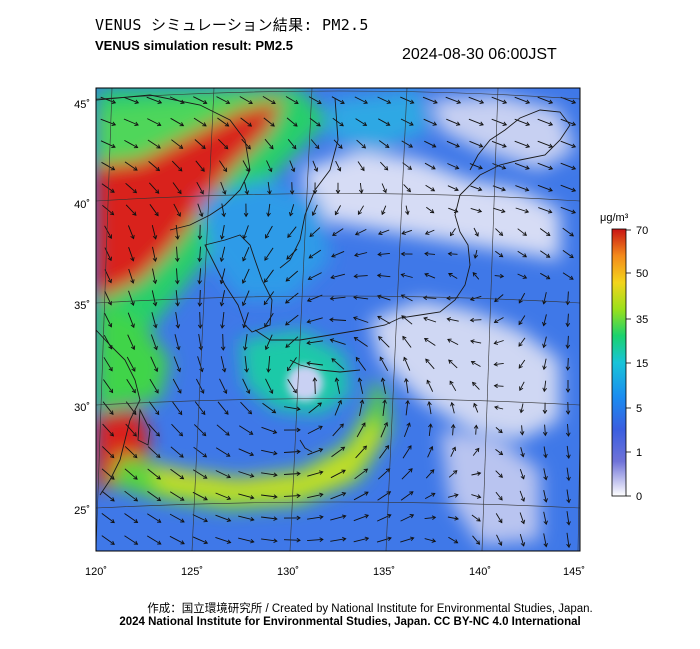 This screenshot has height=649, width=700. Describe the element at coordinates (642, 231) in the screenshot. I see `colorbar-tick: 70` at that location.